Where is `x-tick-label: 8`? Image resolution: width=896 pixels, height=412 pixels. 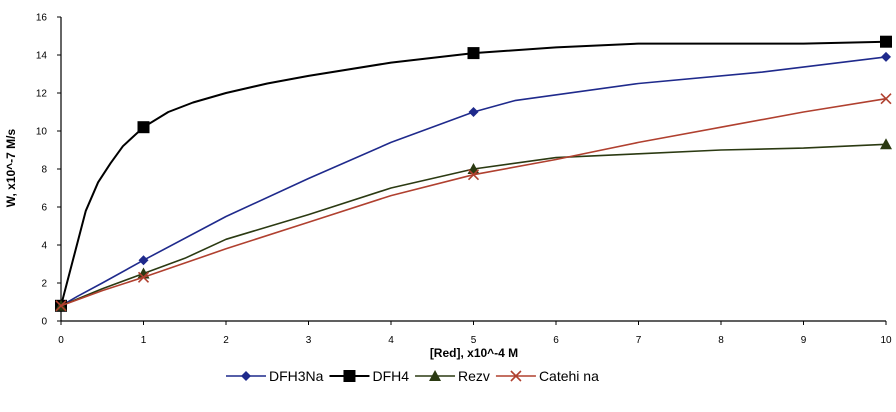 x-tick-label: 8 is located at coordinates (721, 340).